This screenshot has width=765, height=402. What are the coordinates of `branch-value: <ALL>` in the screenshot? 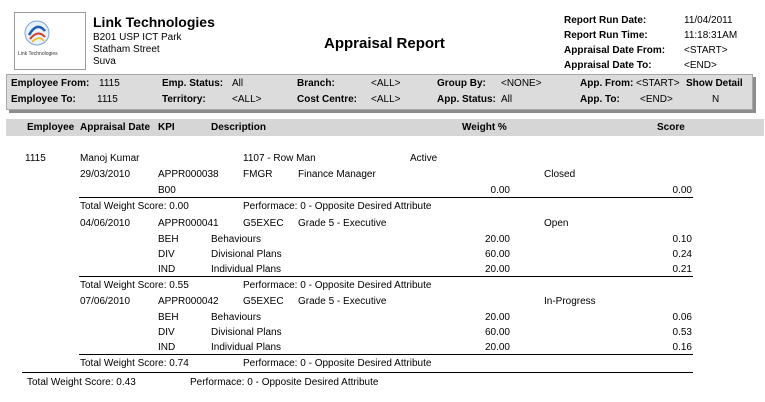 It's located at (386, 83).